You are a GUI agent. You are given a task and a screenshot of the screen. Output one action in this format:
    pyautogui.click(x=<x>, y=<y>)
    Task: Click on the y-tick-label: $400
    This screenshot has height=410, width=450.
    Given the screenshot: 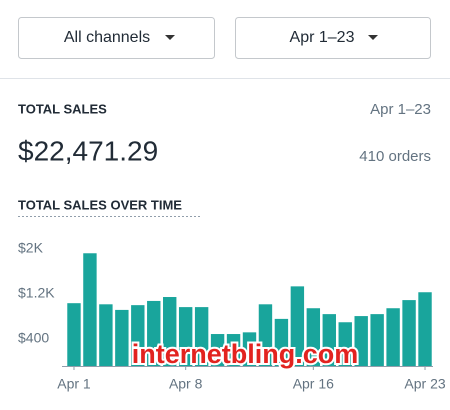 What is the action you would take?
    pyautogui.click(x=33, y=337)
    